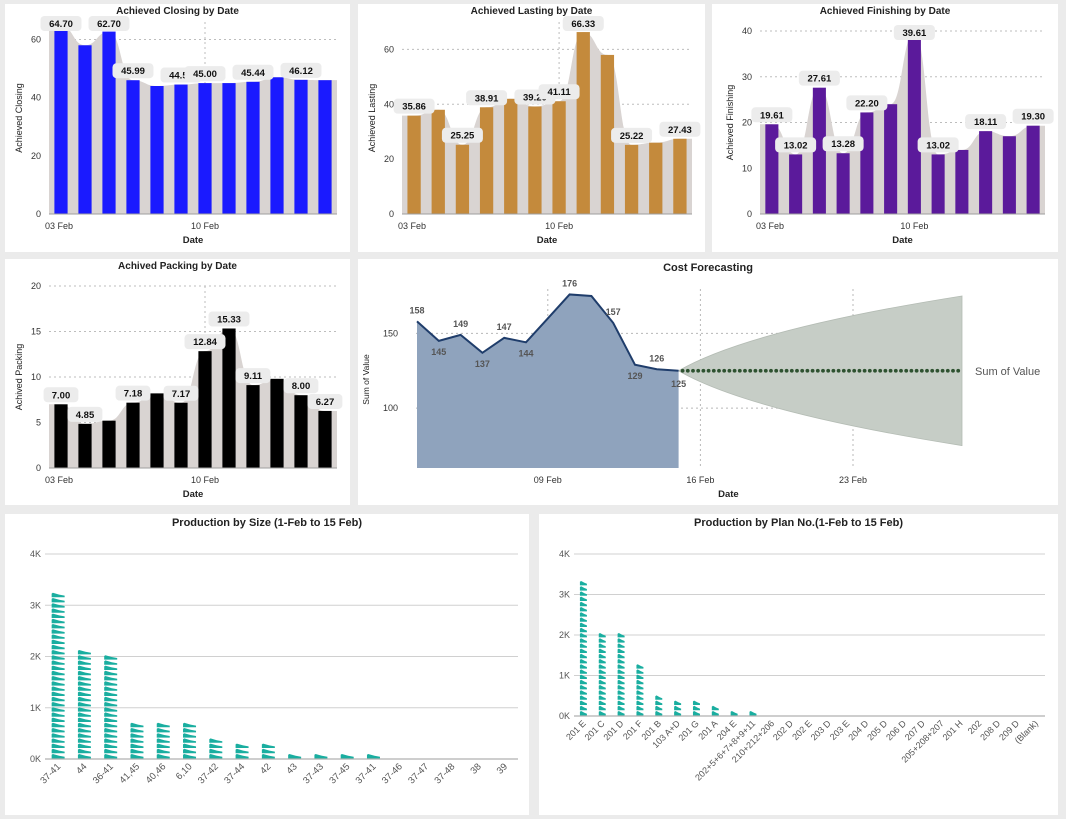 Image resolution: width=1066 pixels, height=819 pixels. Describe the element at coordinates (535, 97) in the screenshot. I see `data-label: 39.20` at that location.